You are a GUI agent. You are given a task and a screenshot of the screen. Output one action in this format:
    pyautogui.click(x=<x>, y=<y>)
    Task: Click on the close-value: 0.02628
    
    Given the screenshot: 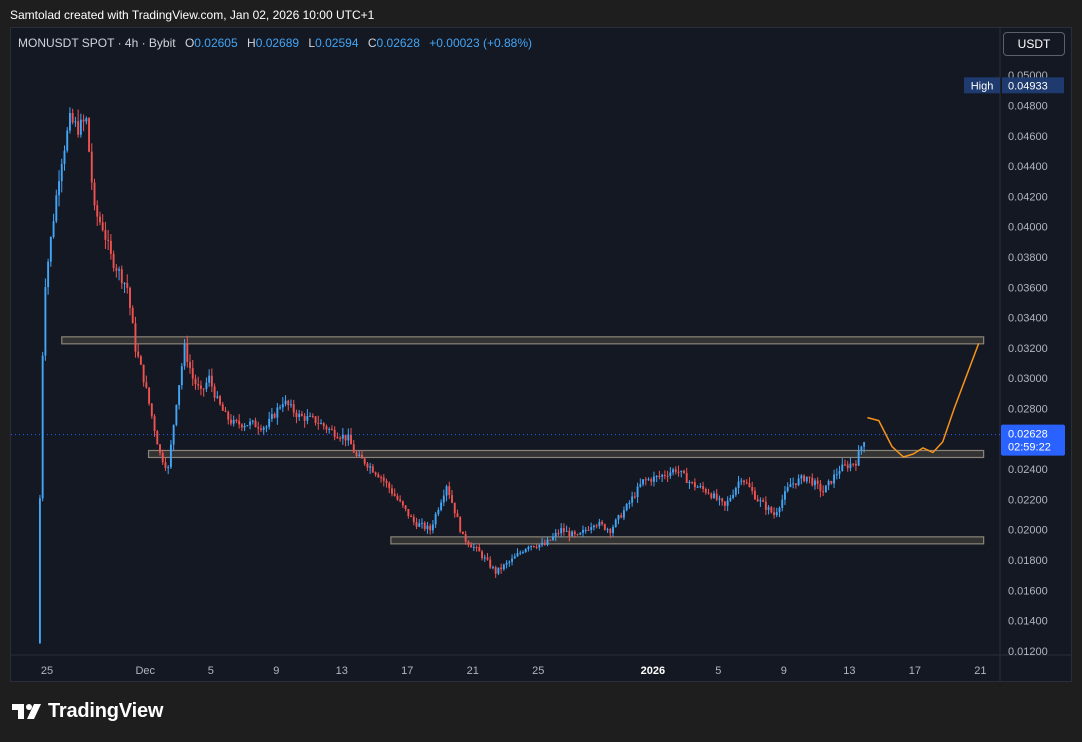 What is the action you would take?
    pyautogui.click(x=398, y=43)
    